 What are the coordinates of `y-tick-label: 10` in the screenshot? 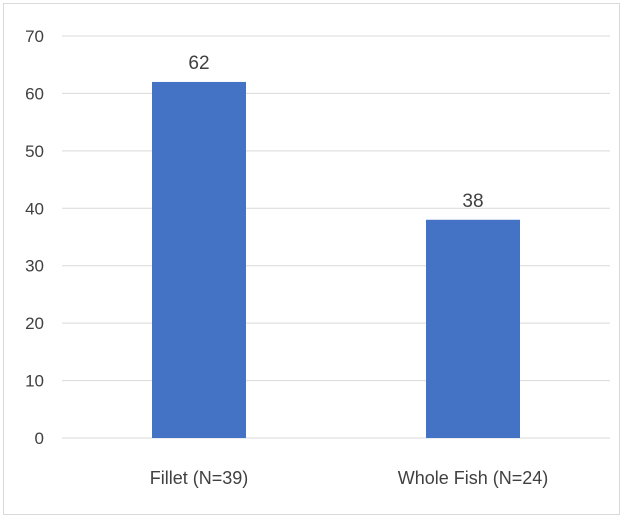 It's located at (34, 381).